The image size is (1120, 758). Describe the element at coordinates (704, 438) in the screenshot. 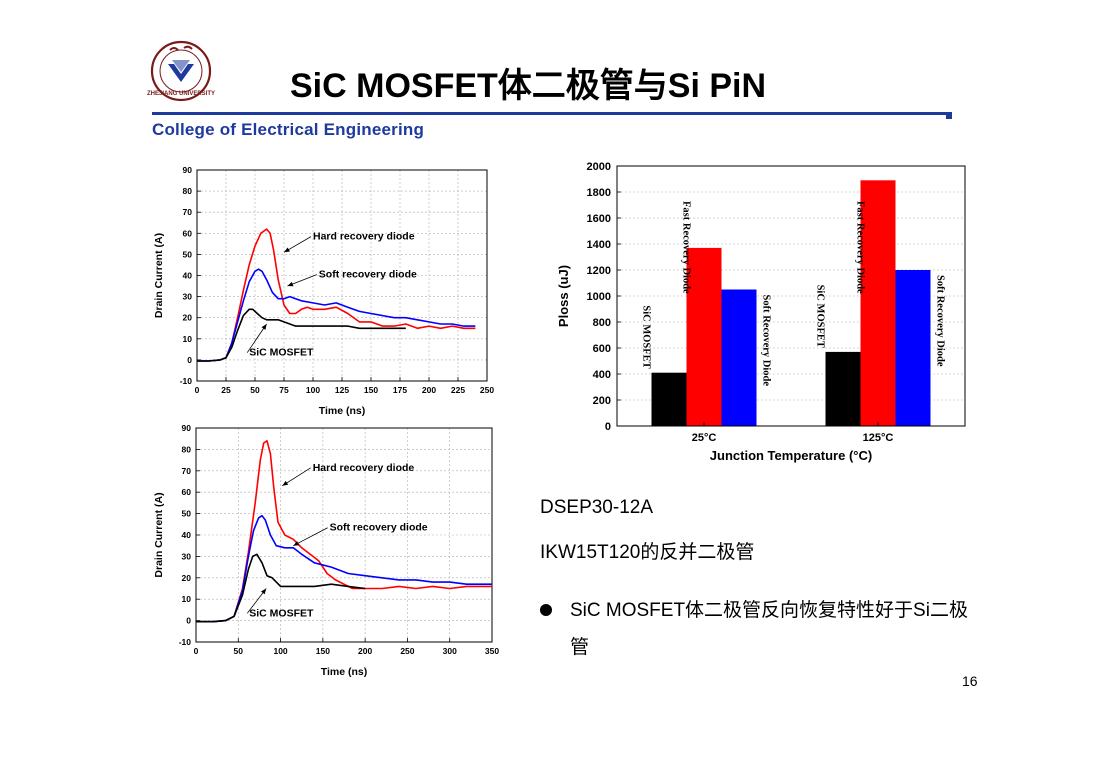

I see `x-category-label: 25°C` at that location.